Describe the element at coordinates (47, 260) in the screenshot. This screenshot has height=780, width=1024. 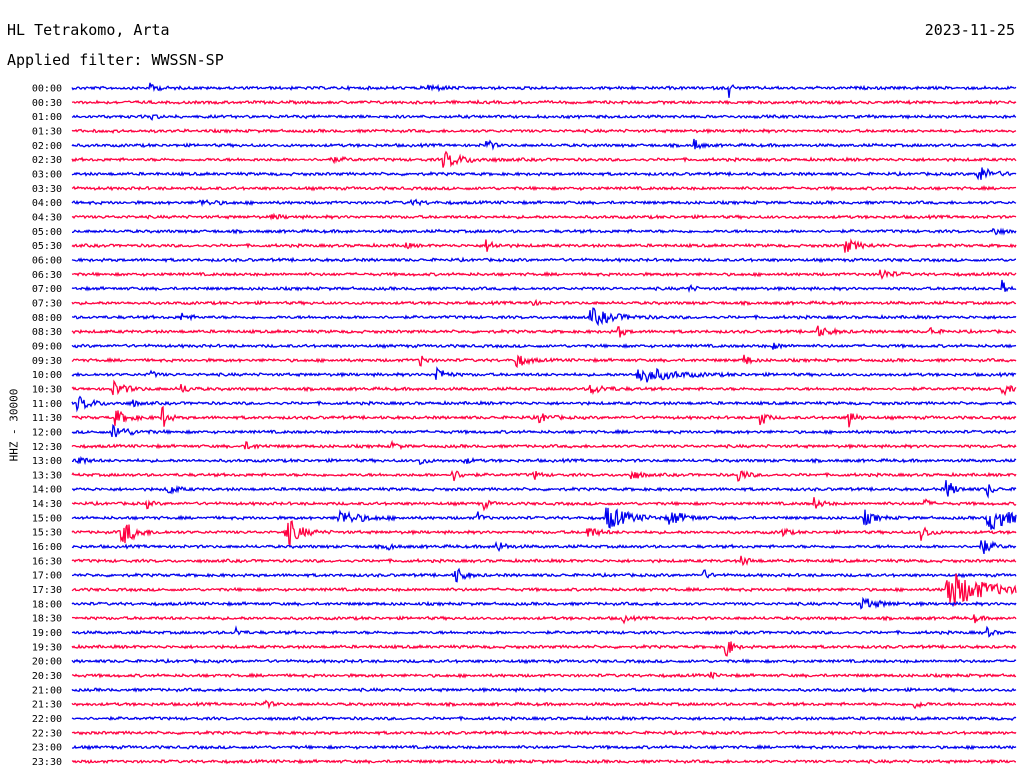
I see `row-time-label: 06:00` at that location.